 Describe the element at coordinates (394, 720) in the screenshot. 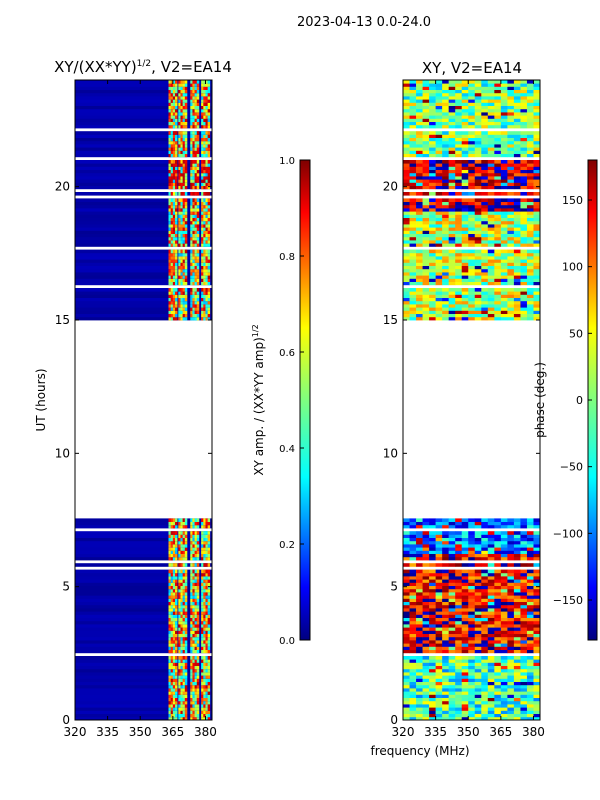

I see `y-tick-label: 0` at that location.